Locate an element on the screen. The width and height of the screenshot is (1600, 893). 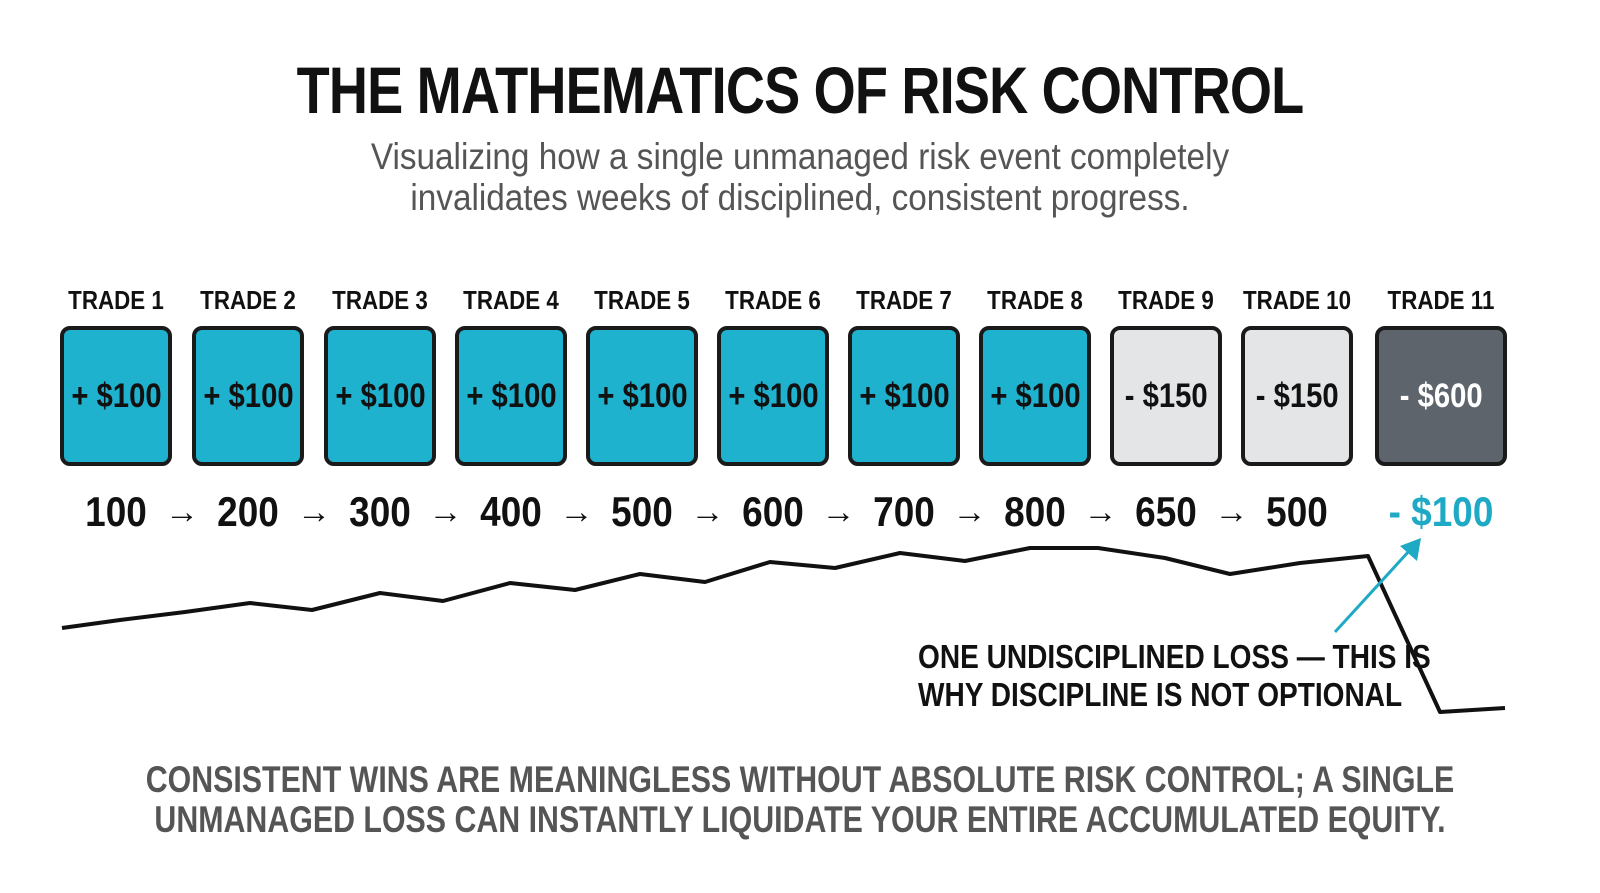
trade-label: TRADE 3 is located at coordinates (380, 300).